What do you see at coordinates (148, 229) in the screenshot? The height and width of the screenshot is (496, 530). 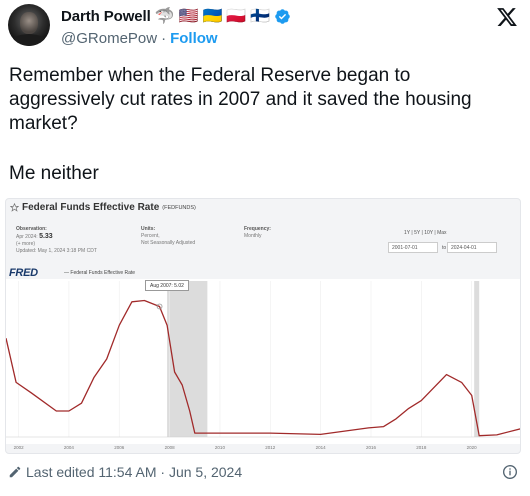 I see `units-label: Units:` at bounding box center [148, 229].